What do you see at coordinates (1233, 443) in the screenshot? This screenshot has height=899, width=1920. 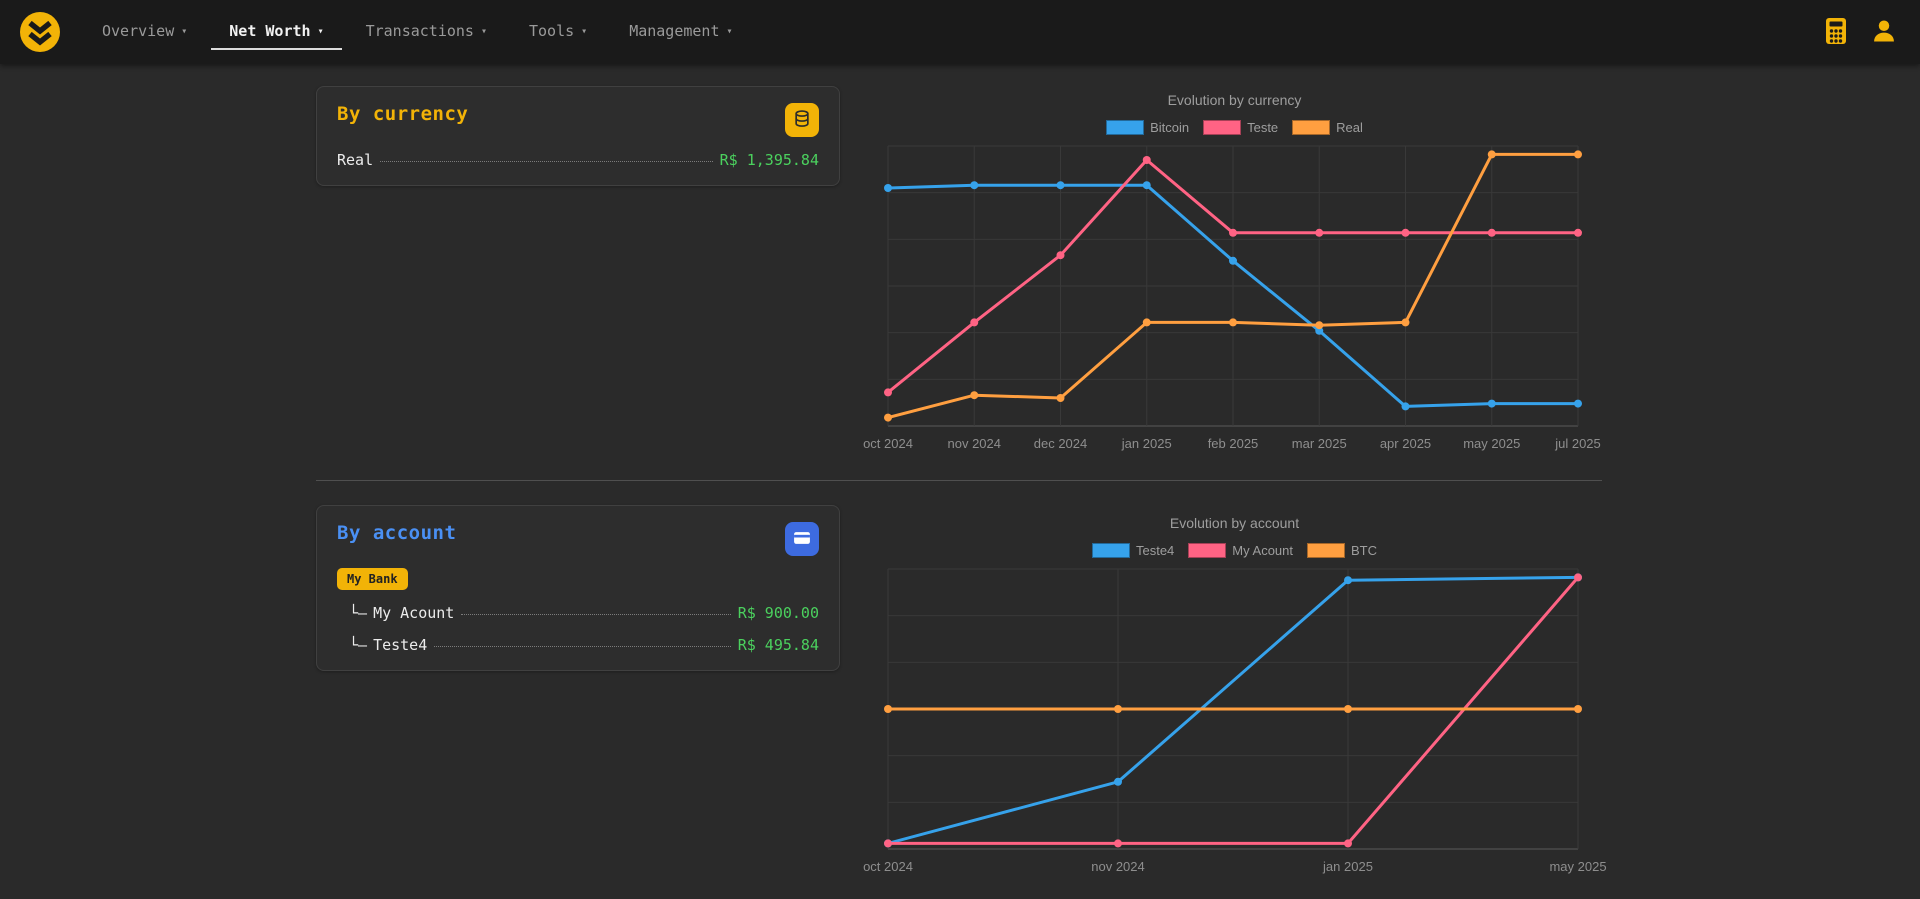 I see `svg-text: feb 2025` at bounding box center [1233, 443].